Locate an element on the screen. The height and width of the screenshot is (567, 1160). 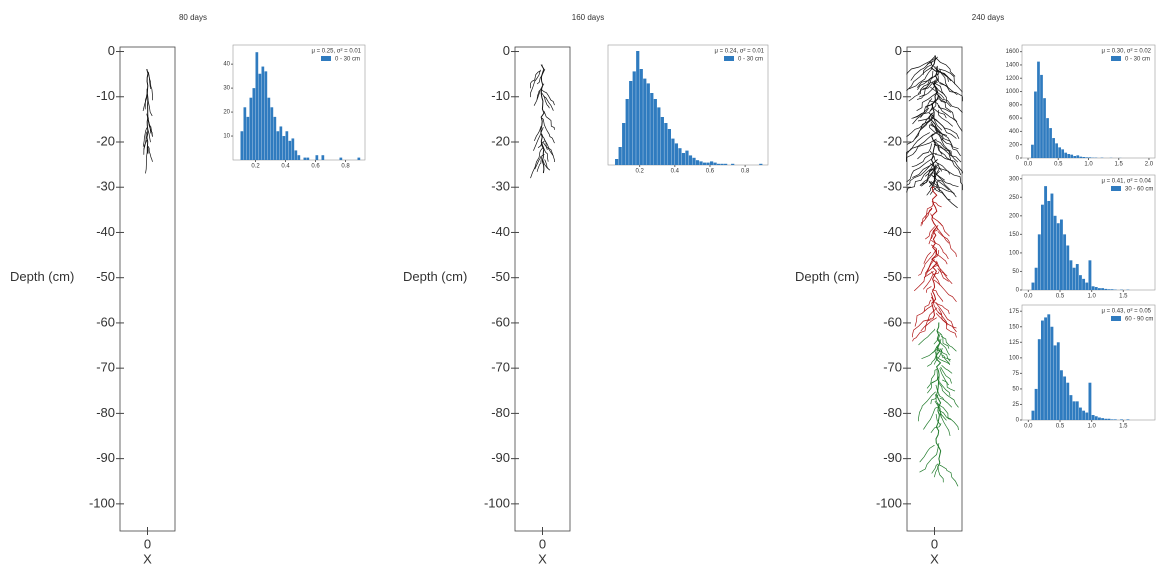
y-tick-label: -70 is located at coordinates (105, 367).